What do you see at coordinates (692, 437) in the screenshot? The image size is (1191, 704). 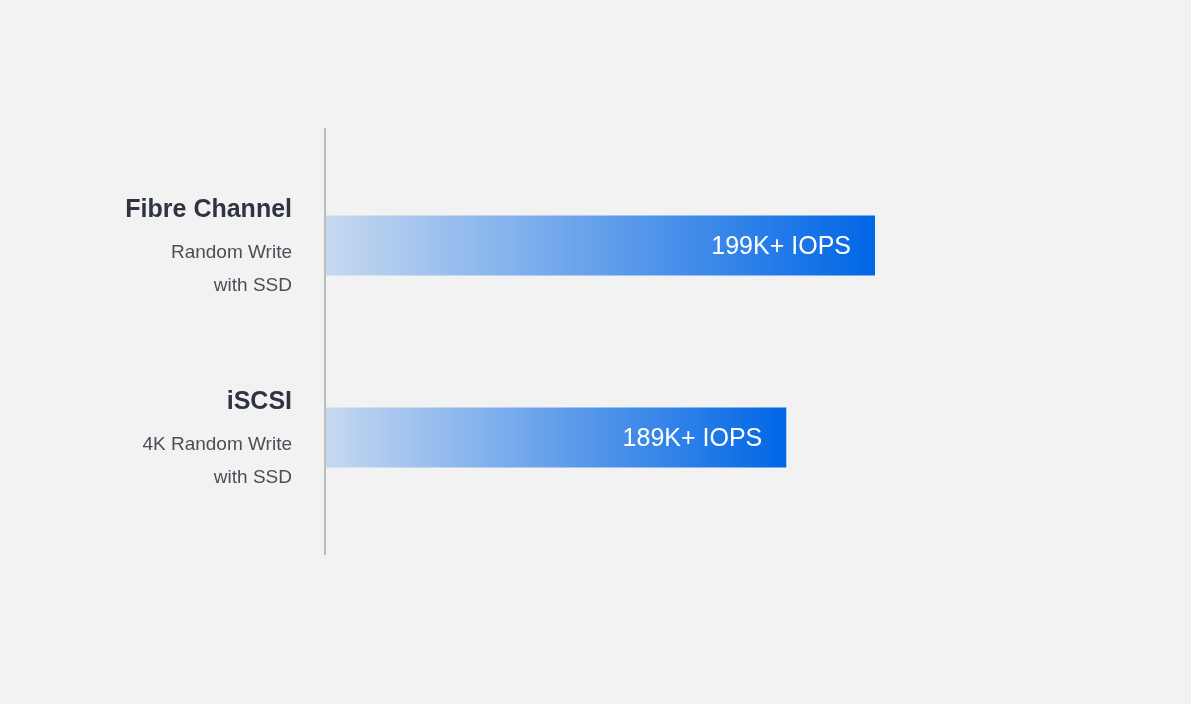 I see `data-label: 189K+ IOPS` at bounding box center [692, 437].